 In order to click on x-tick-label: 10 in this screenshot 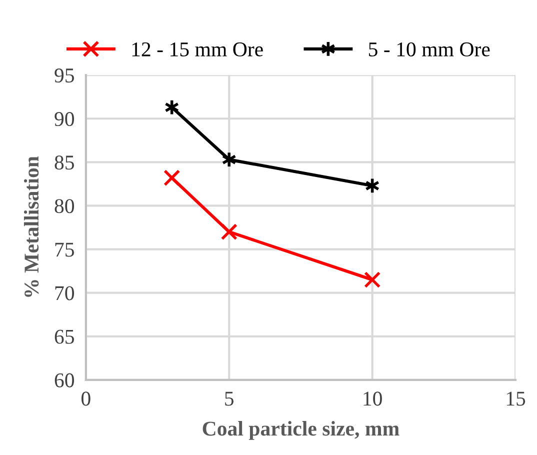, I will do `click(373, 399)`.